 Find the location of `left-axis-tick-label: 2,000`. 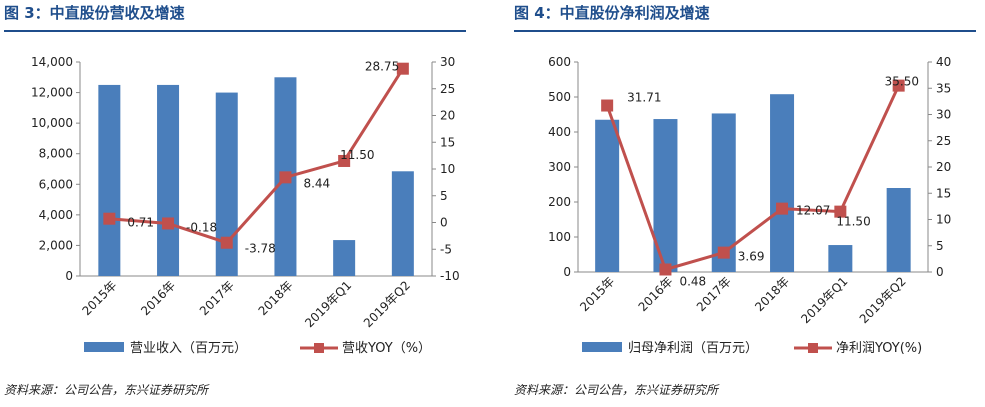

left-axis-tick-label: 2,000 is located at coordinates (56, 245).